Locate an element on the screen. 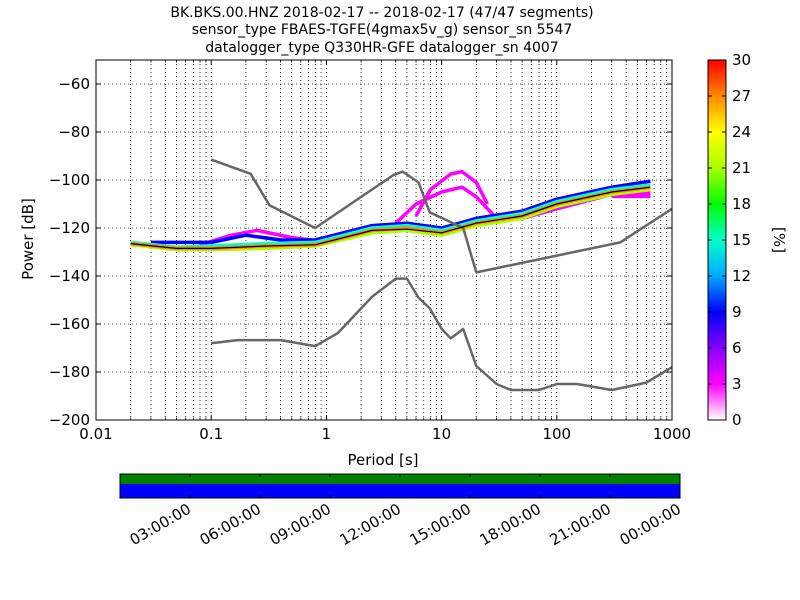 This screenshot has height=600, width=800. low-noise-model-line is located at coordinates (442, 334).